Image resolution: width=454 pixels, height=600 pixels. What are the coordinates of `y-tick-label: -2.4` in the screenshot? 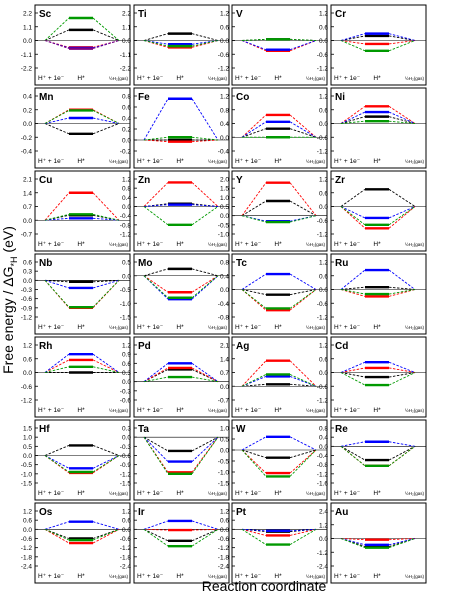 It's located at (224, 567).